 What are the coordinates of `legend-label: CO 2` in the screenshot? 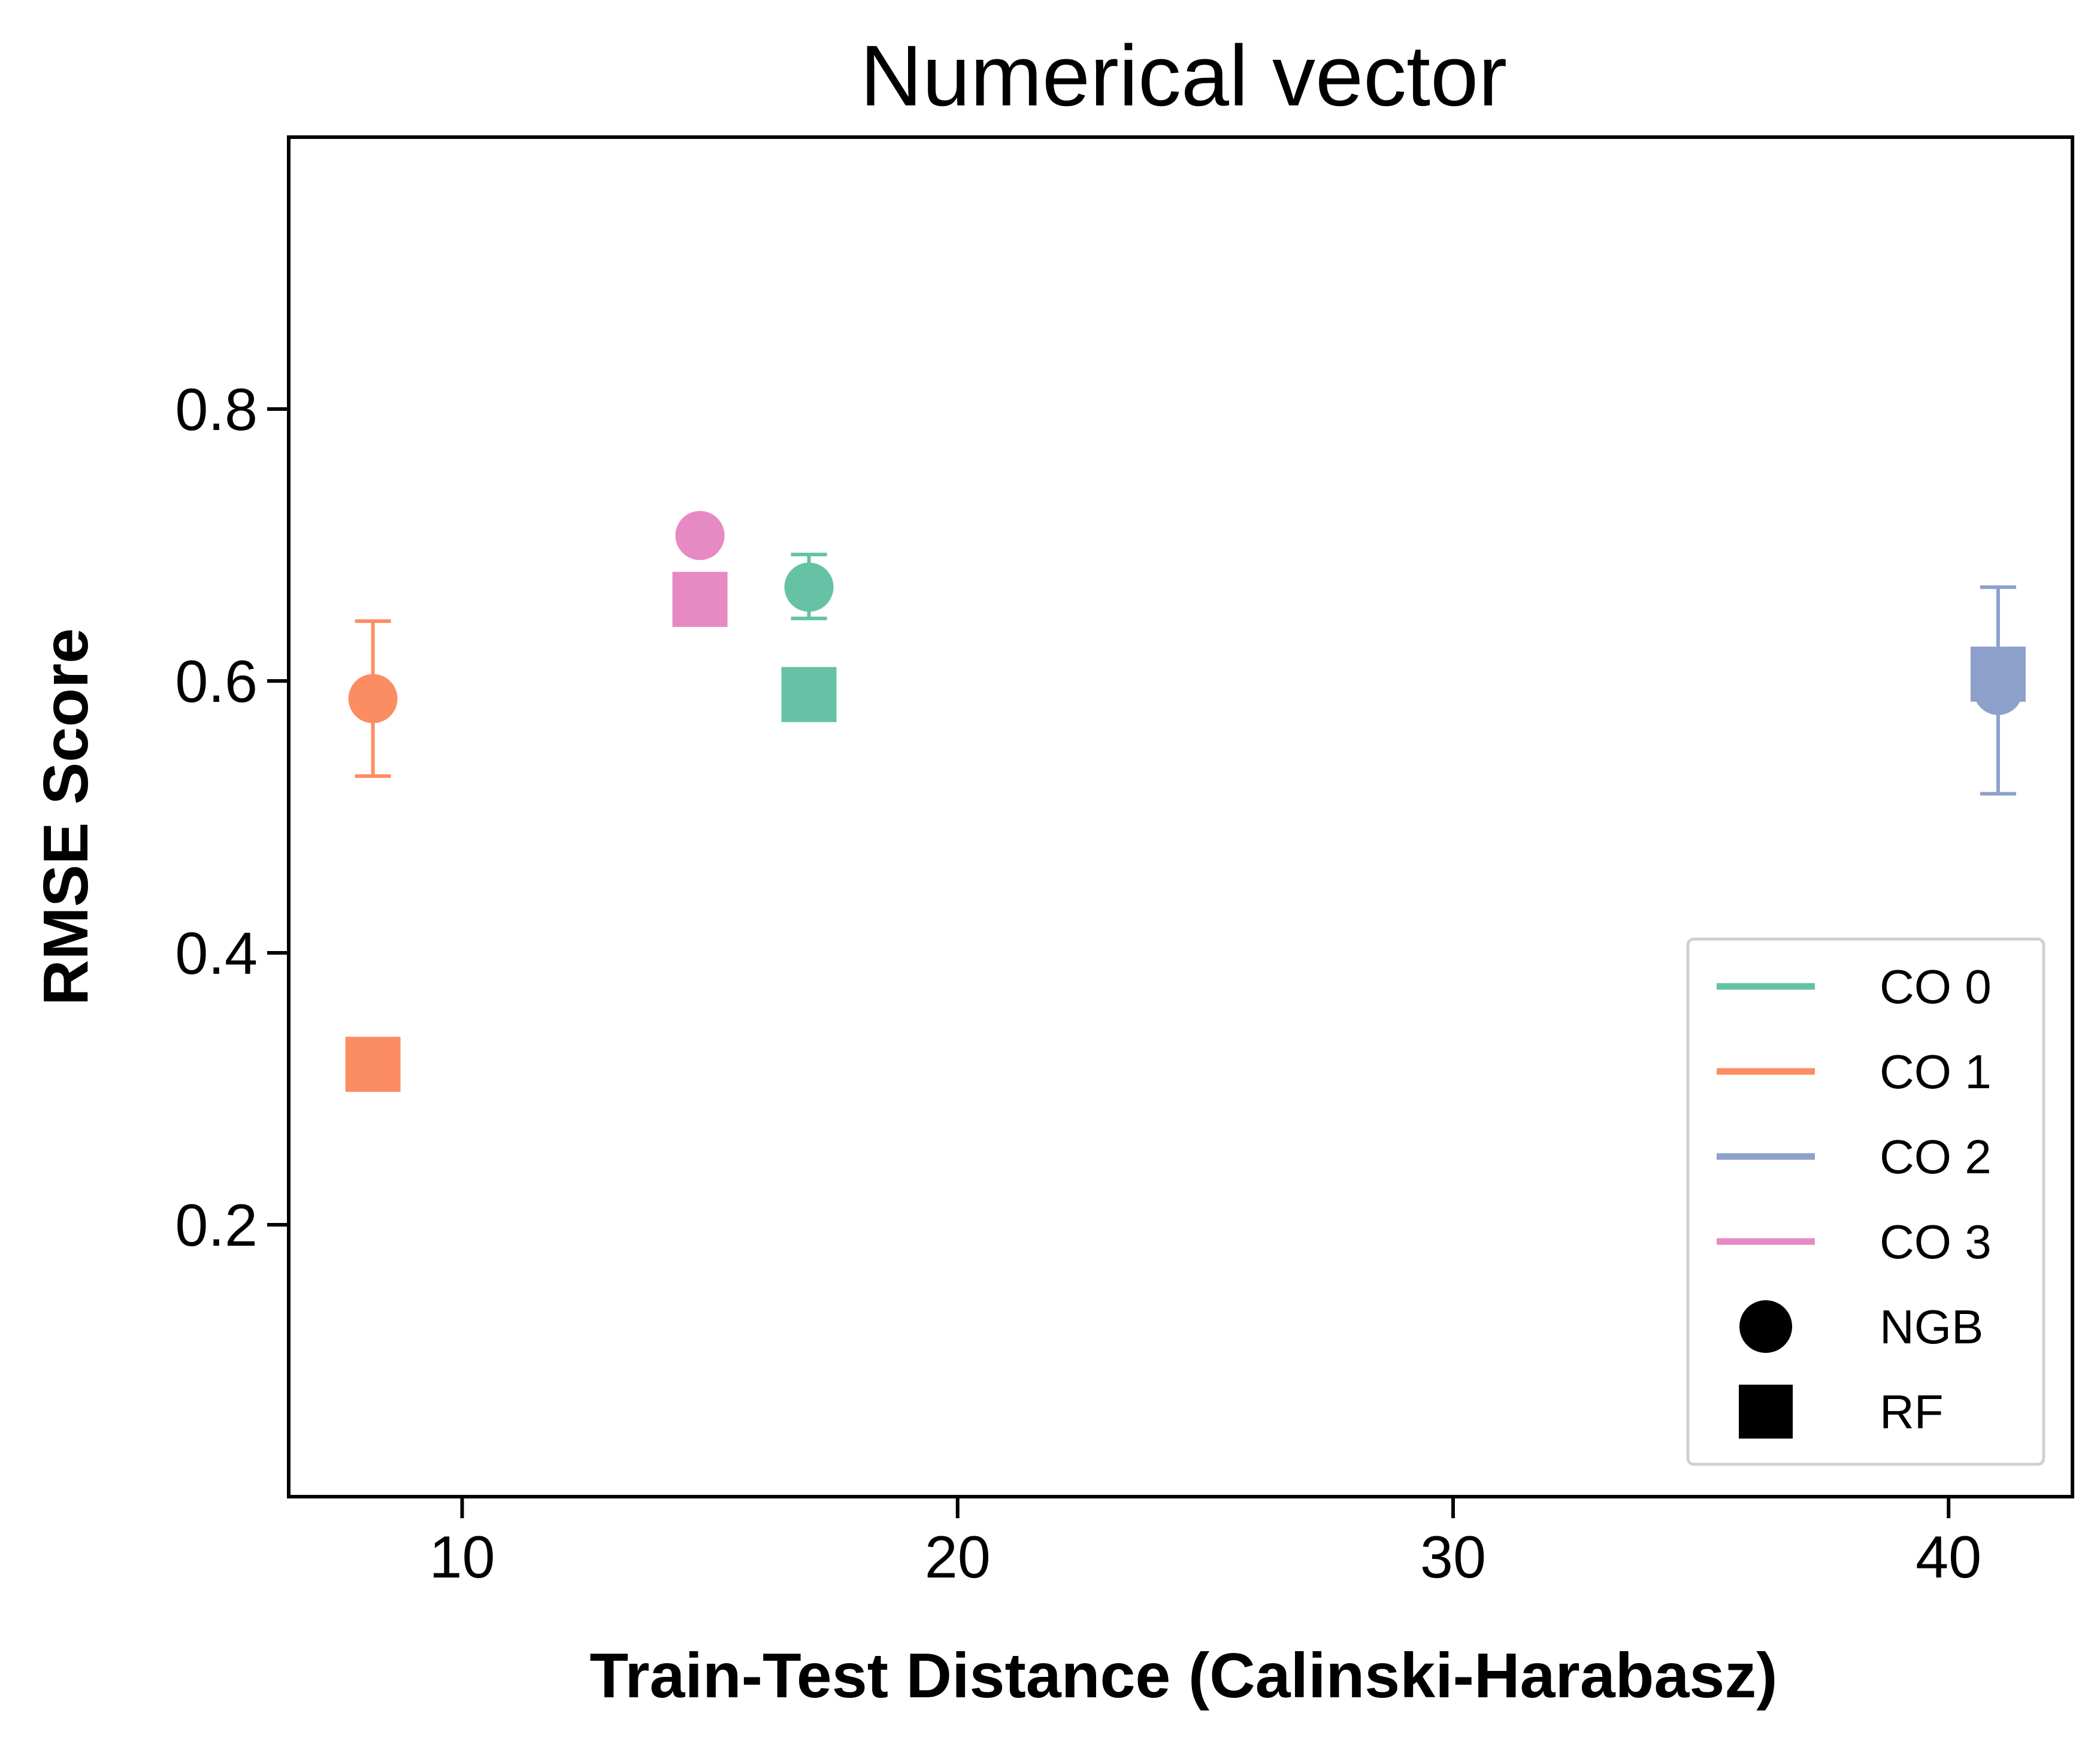 It's located at (1936, 1156).